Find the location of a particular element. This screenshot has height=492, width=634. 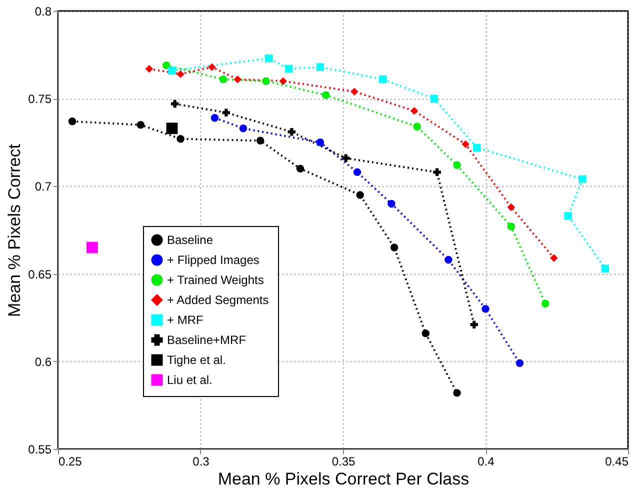

x-tick-label: 0.35 is located at coordinates (344, 461).